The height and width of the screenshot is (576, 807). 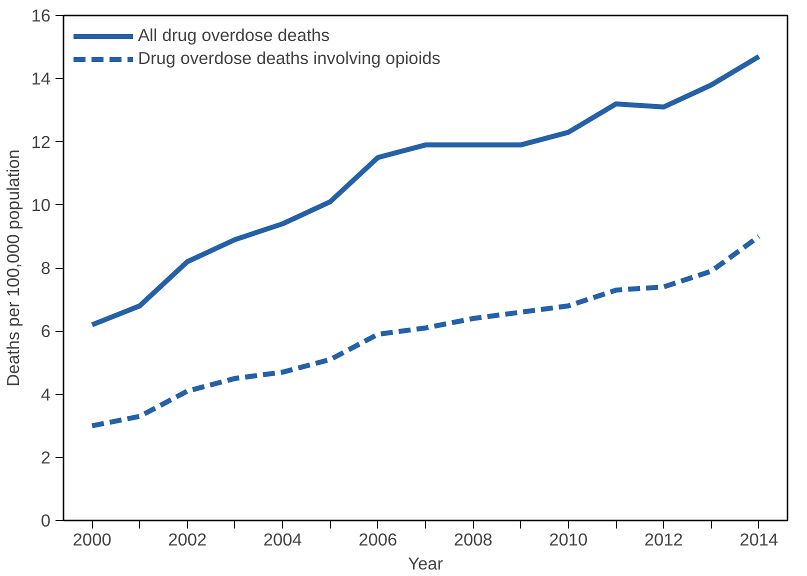 I want to click on y-axis-title: Deaths per 100,000 population, so click(x=13, y=267).